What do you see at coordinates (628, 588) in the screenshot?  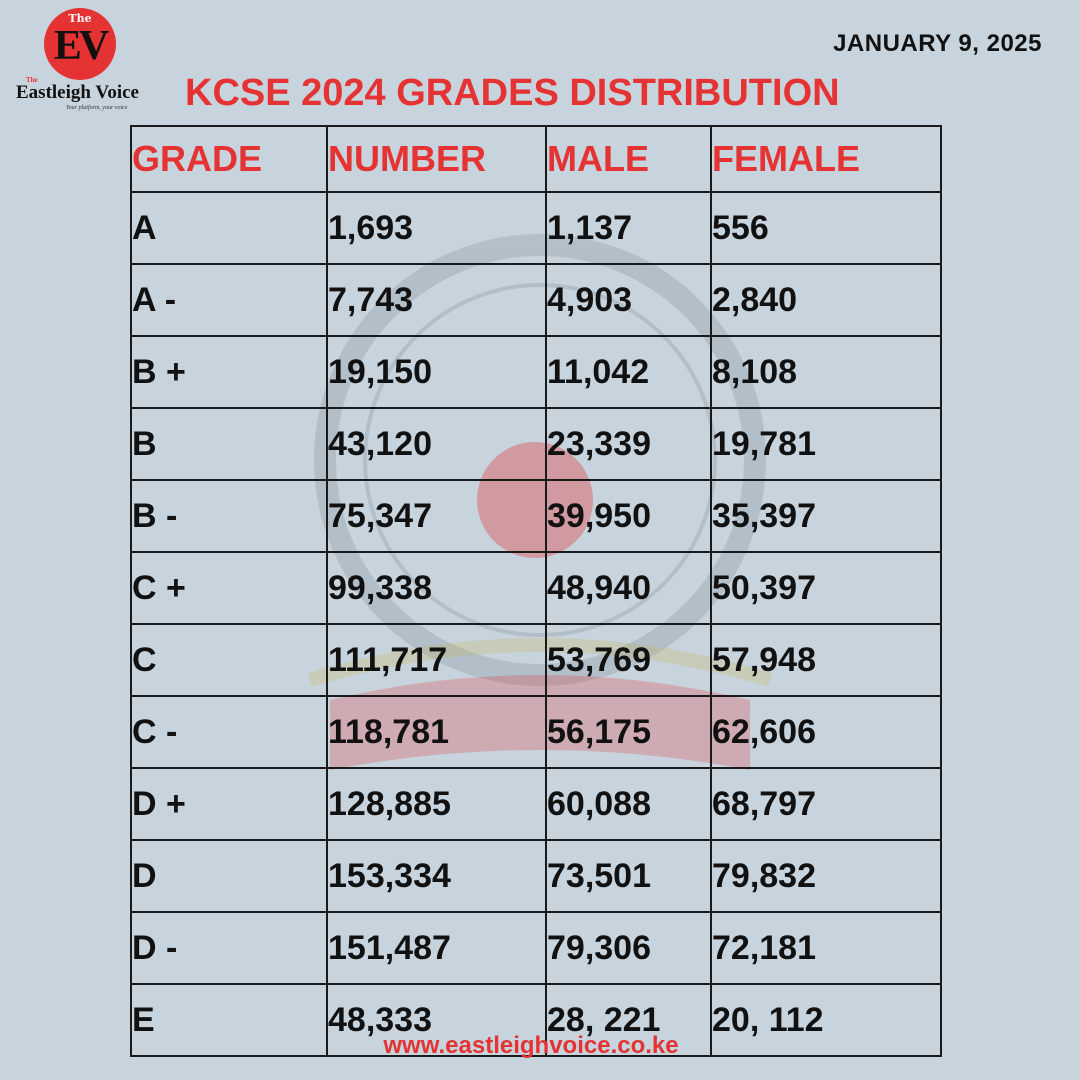 I see `cell-male: 48,940` at bounding box center [628, 588].